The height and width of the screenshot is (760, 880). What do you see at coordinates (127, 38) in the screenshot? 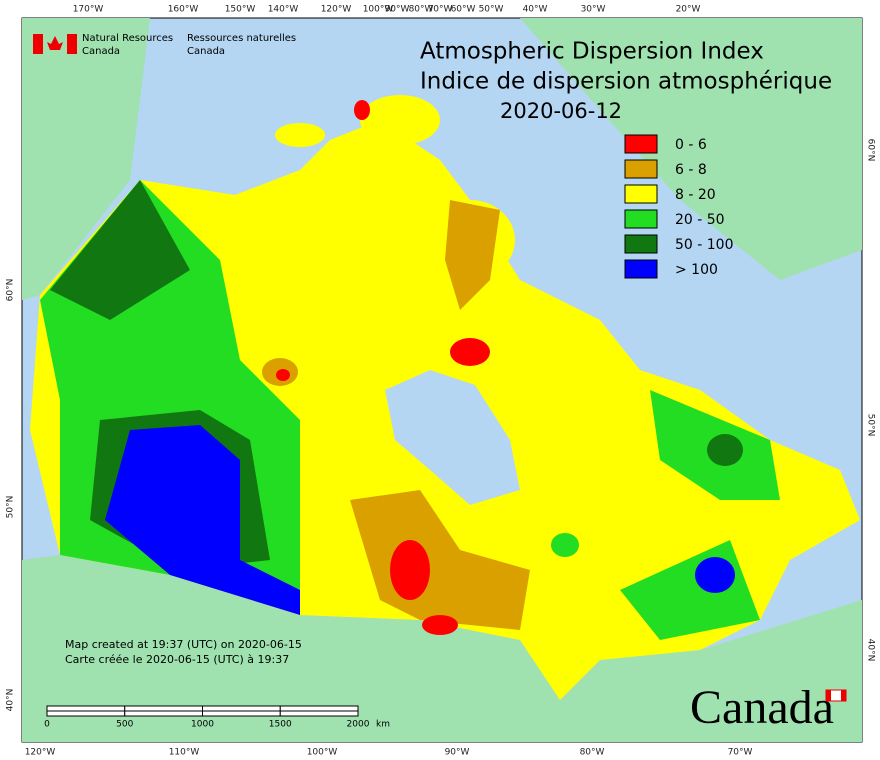
I see `agency: Natural Resources` at bounding box center [127, 38].